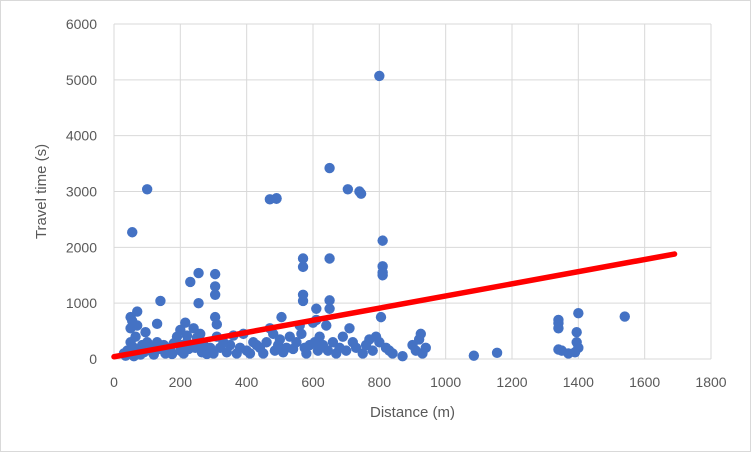  I want to click on y-tick-labels: 0 1000 2000 3000 4000 5000 6000, so click(81, 191).